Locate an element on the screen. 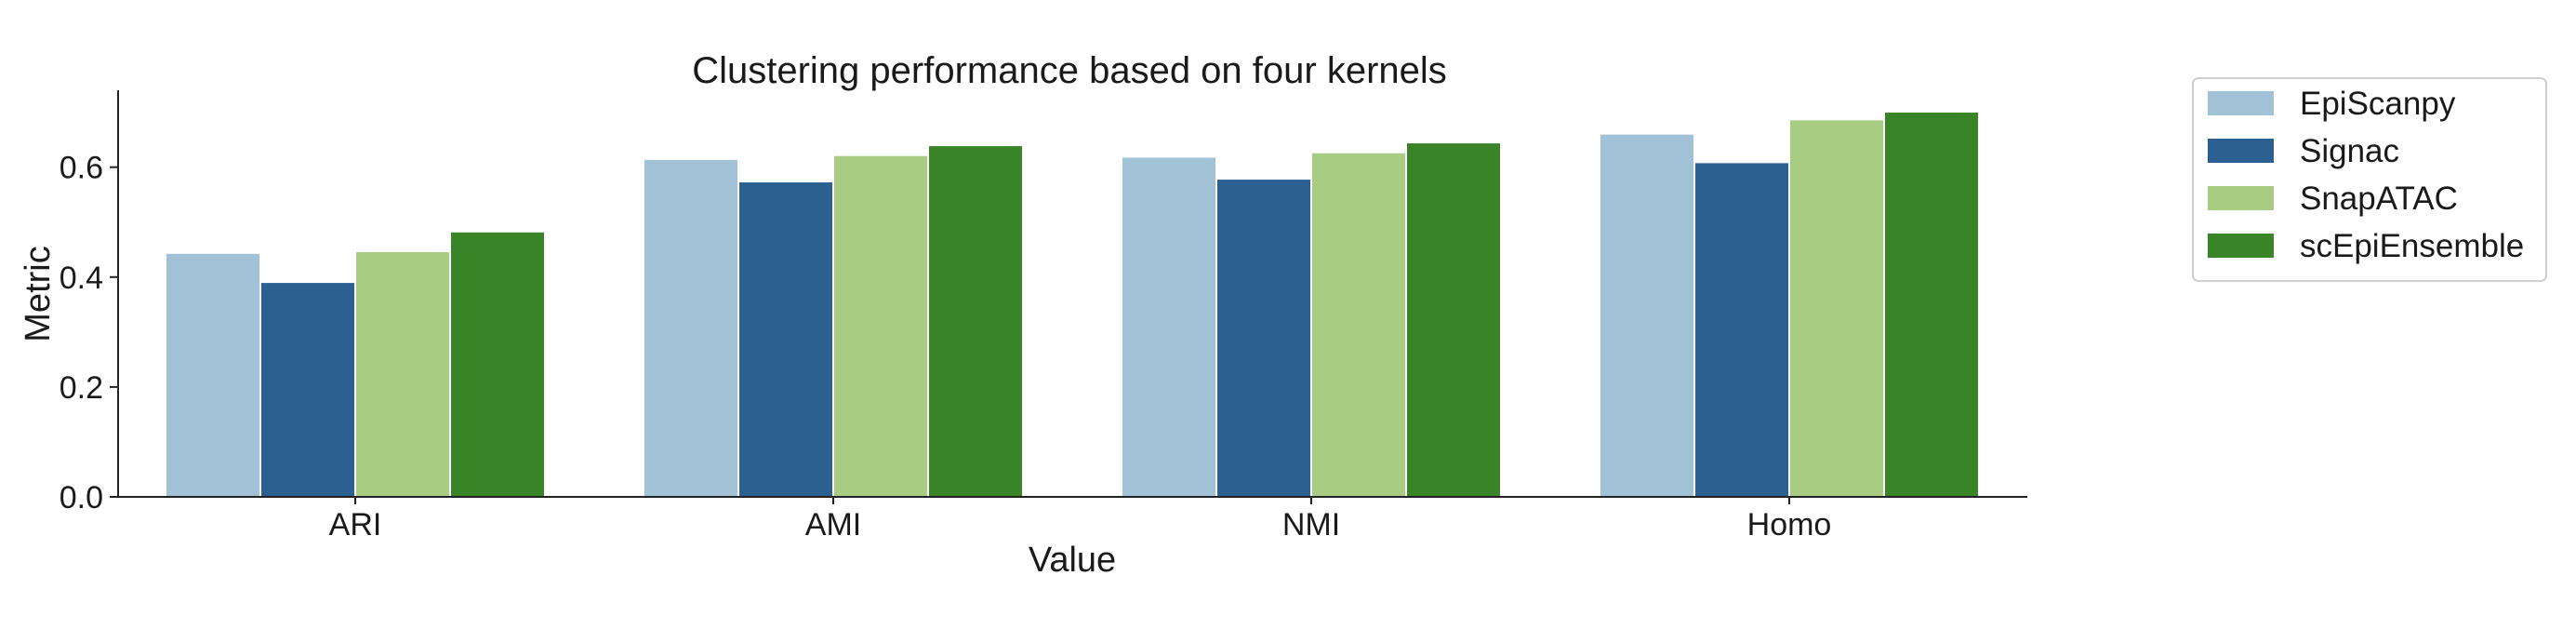 Image resolution: width=2576 pixels, height=629 pixels. bar-snapatac-ami is located at coordinates (880, 326).